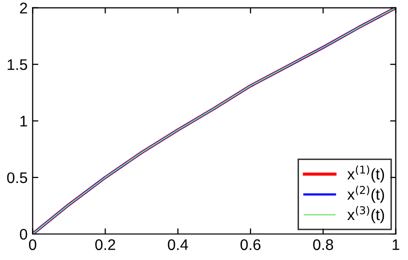 The width and height of the screenshot is (408, 260). What do you see at coordinates (365, 174) in the screenshot?
I see `legend-label: x$^{(1)}$(t)` at bounding box center [365, 174].